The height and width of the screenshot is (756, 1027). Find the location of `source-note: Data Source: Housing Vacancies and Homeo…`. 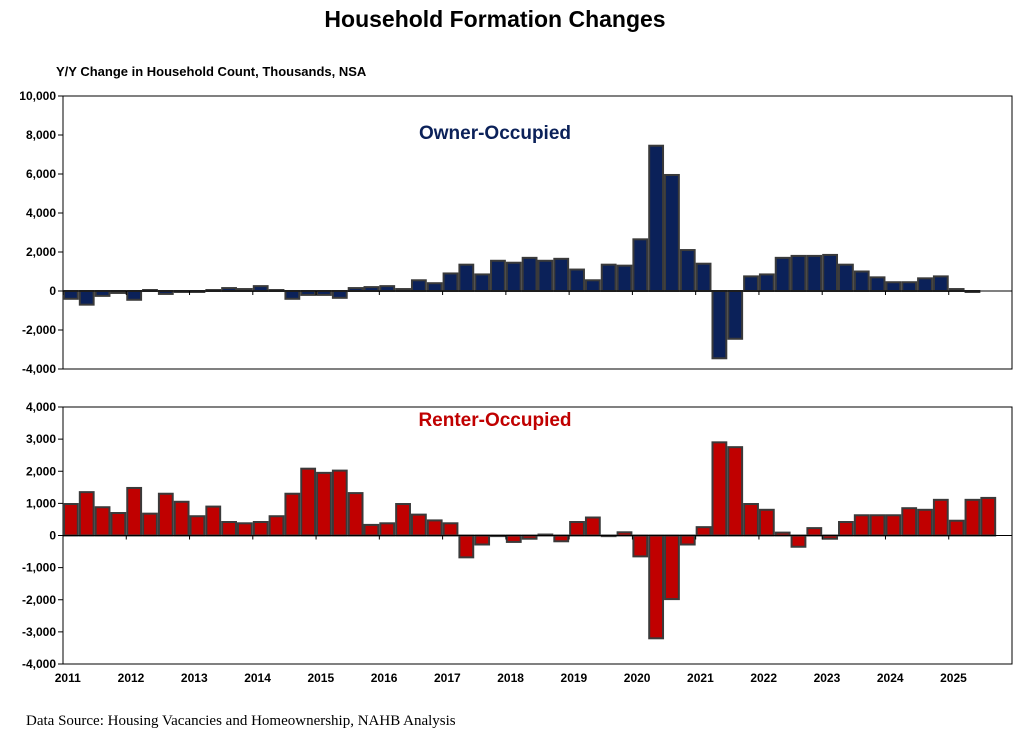

source-note: Data Source: Housing Vacancies and Homeo… is located at coordinates (241, 721).